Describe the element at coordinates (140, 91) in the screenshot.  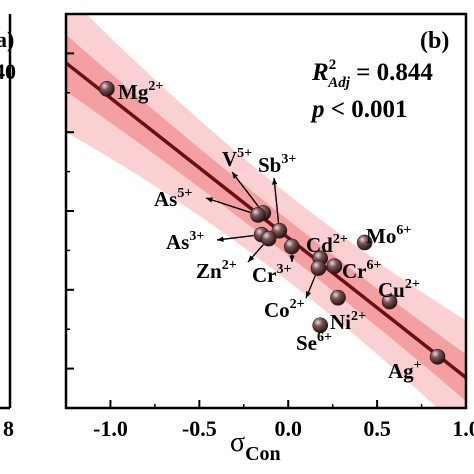
I see `point-label-mg-2plus: Mg2+` at that location.